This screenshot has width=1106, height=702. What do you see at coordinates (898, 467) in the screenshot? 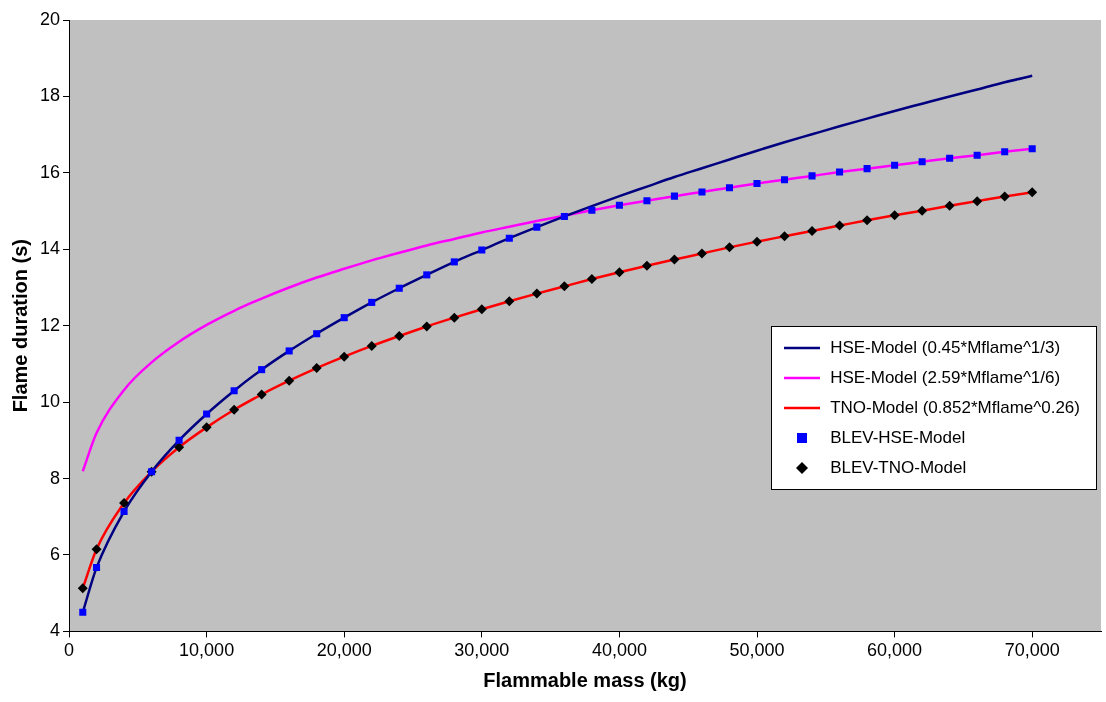
I see `legend-label: BLEV-TNO-Model` at bounding box center [898, 467].